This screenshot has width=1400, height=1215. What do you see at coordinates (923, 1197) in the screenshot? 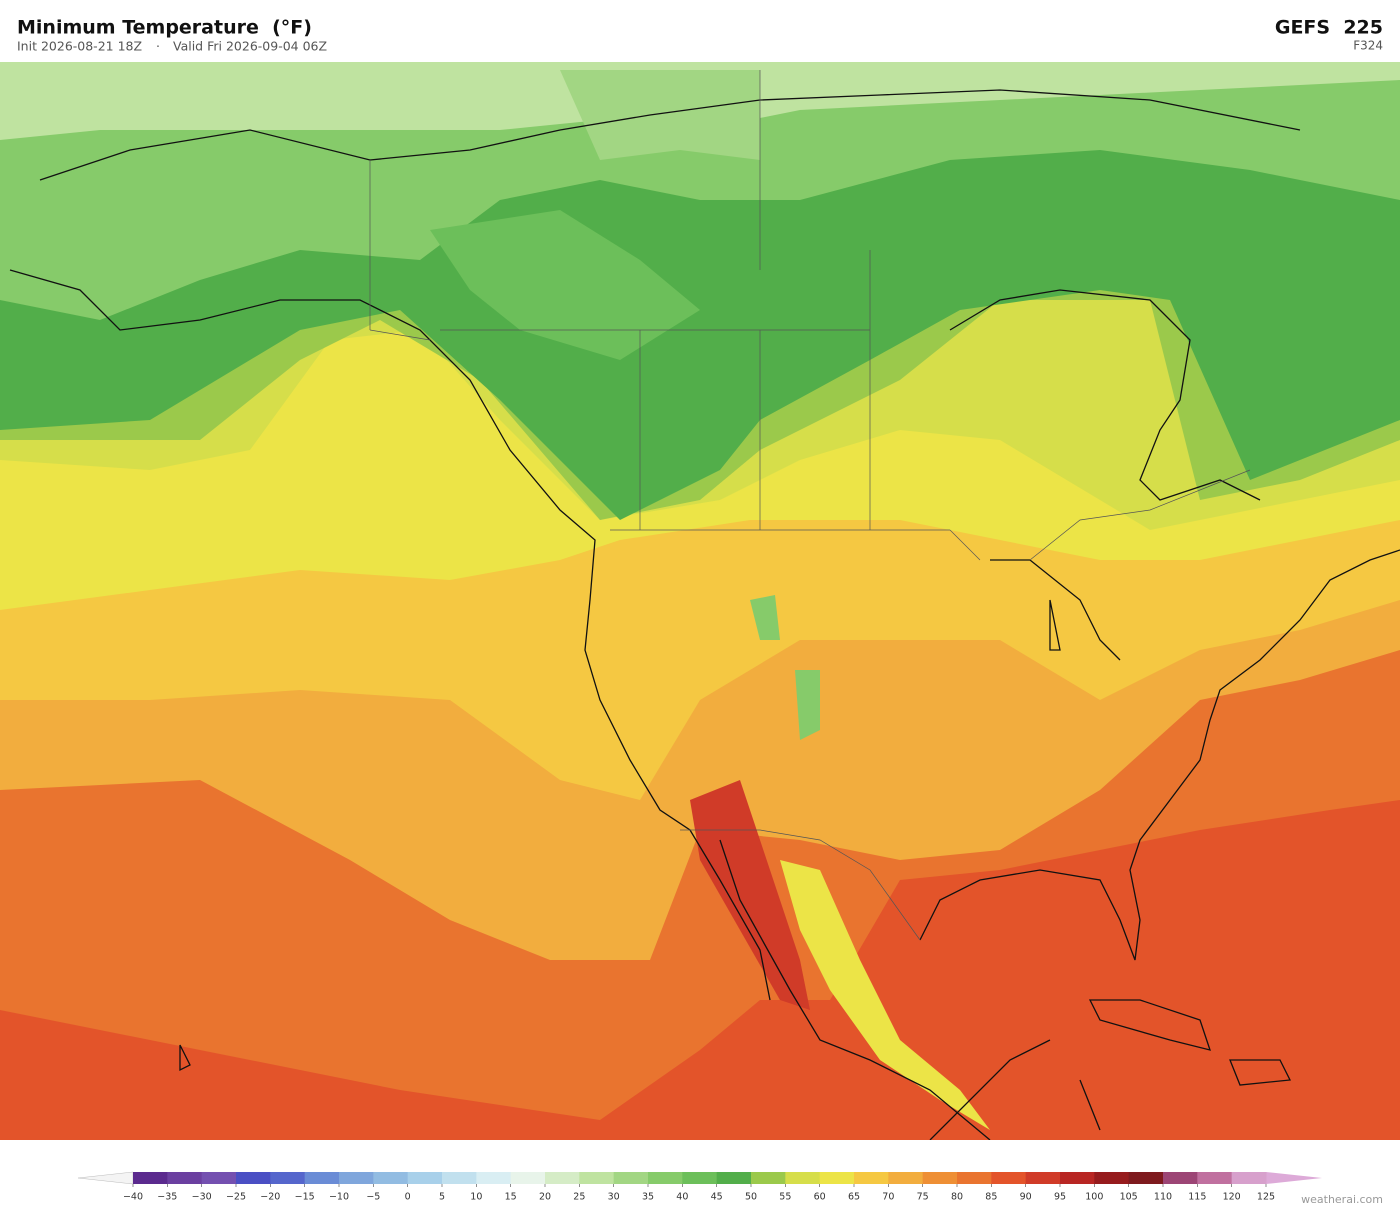
I see `colorbar-tick-label: 75` at bounding box center [923, 1197].